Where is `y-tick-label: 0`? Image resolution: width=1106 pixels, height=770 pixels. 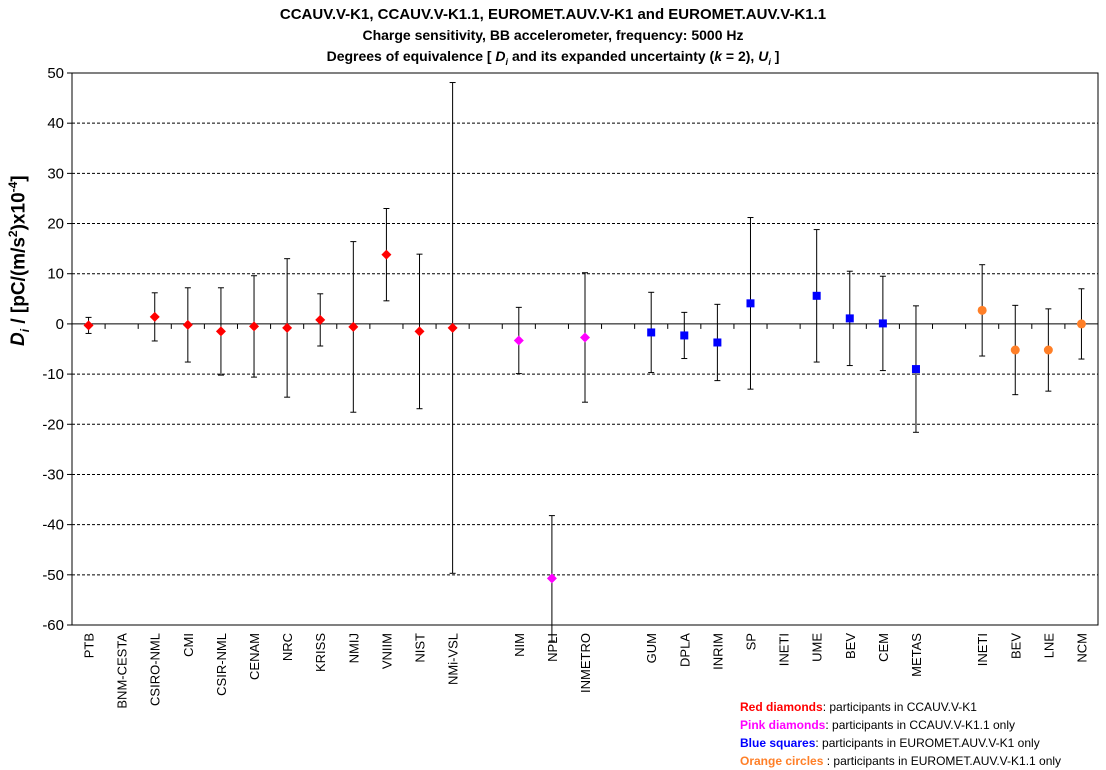
y-tick-label: 0 is located at coordinates (60, 324).